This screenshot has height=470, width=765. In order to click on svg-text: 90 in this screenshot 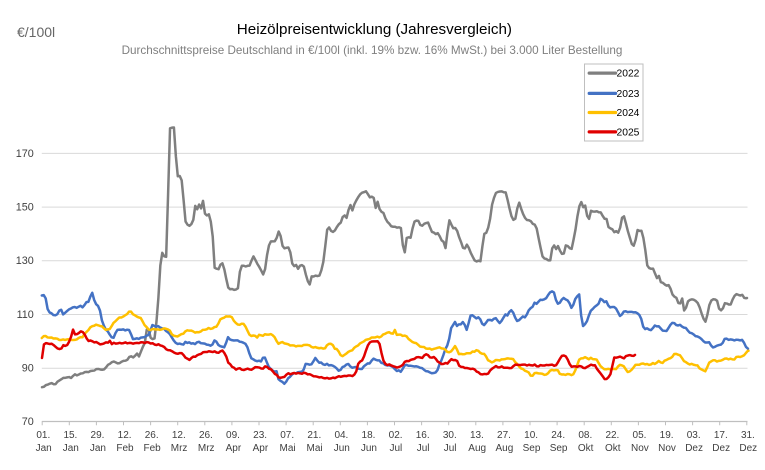, I will do `click(28, 369)`.